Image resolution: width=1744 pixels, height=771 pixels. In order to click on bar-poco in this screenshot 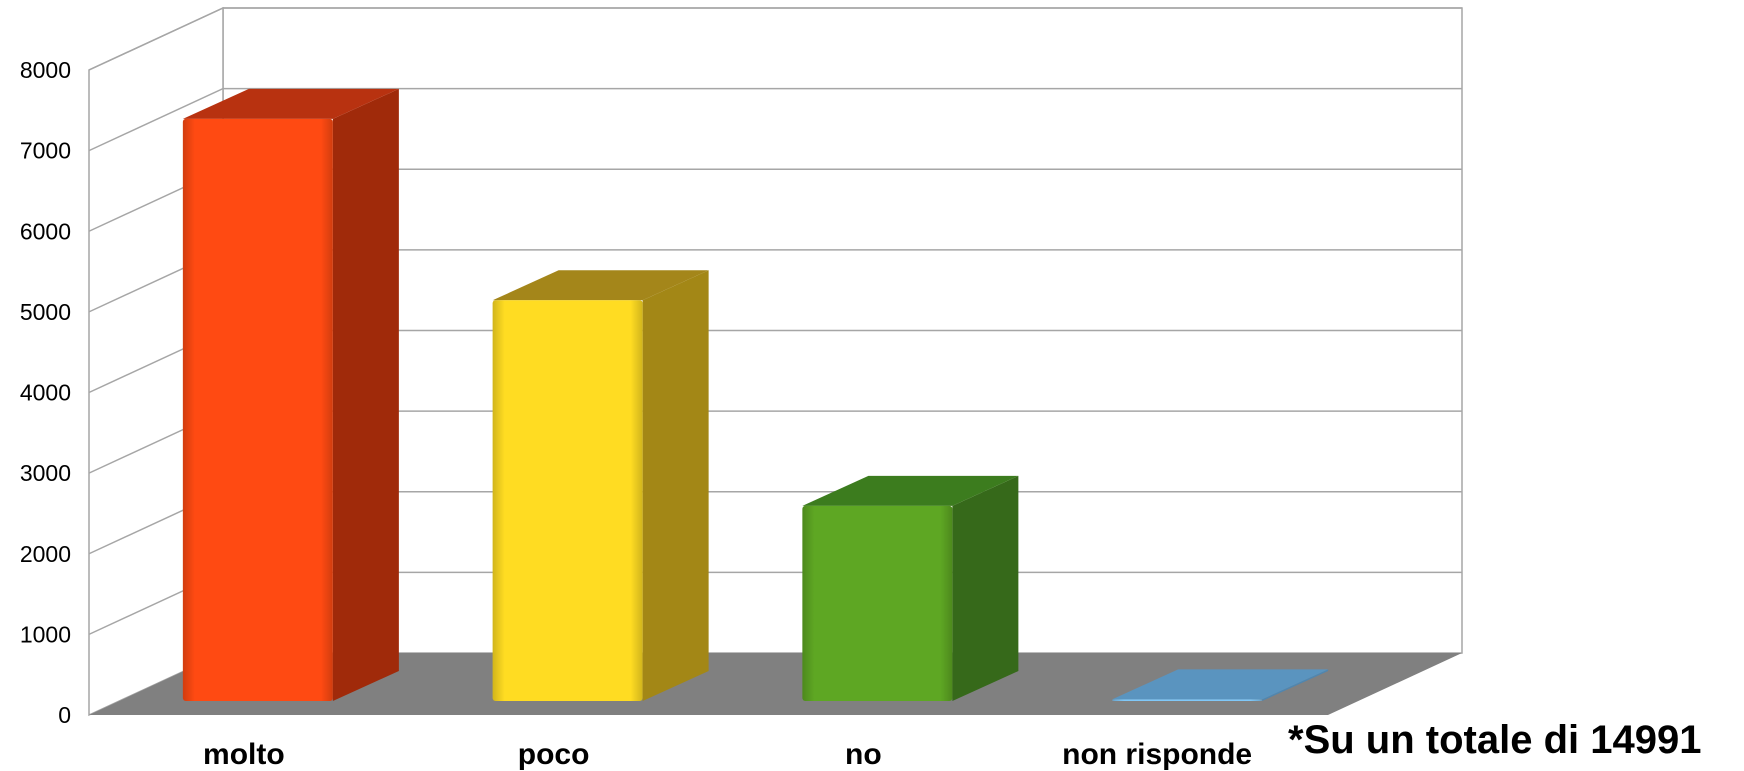, I will do `click(600, 485)`.